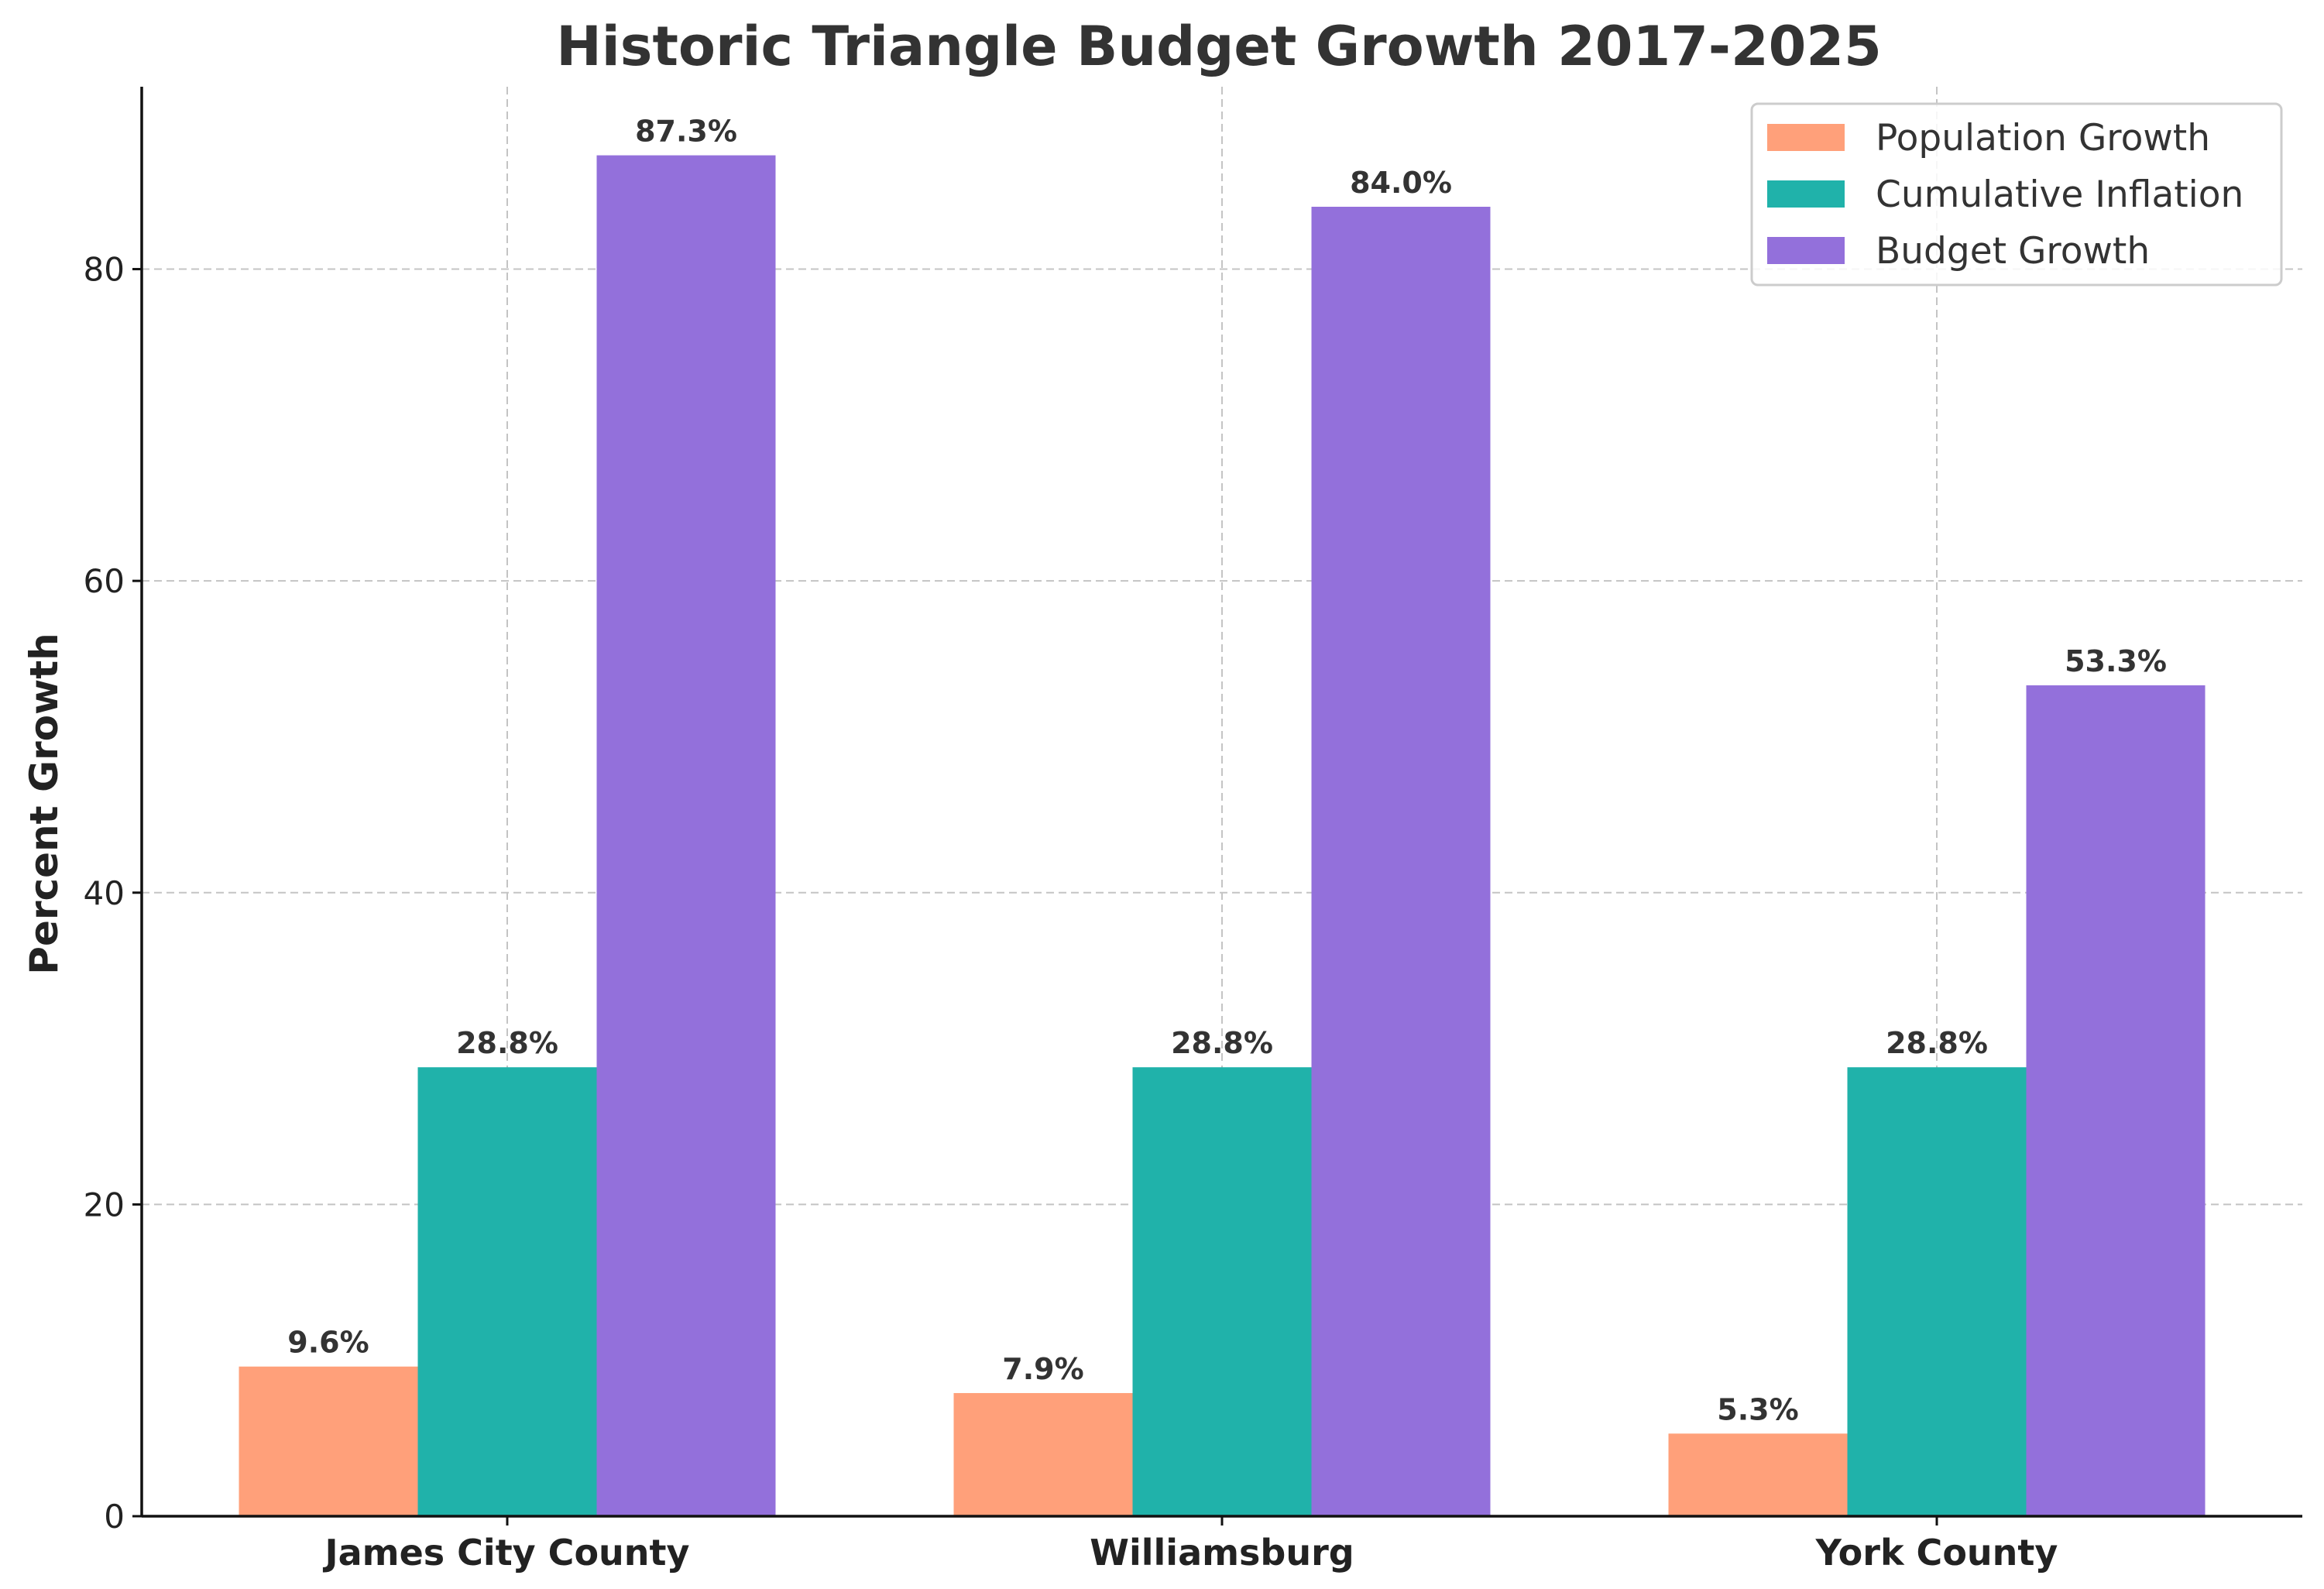  I want to click on y-tick-label: 0, so click(114, 1517).